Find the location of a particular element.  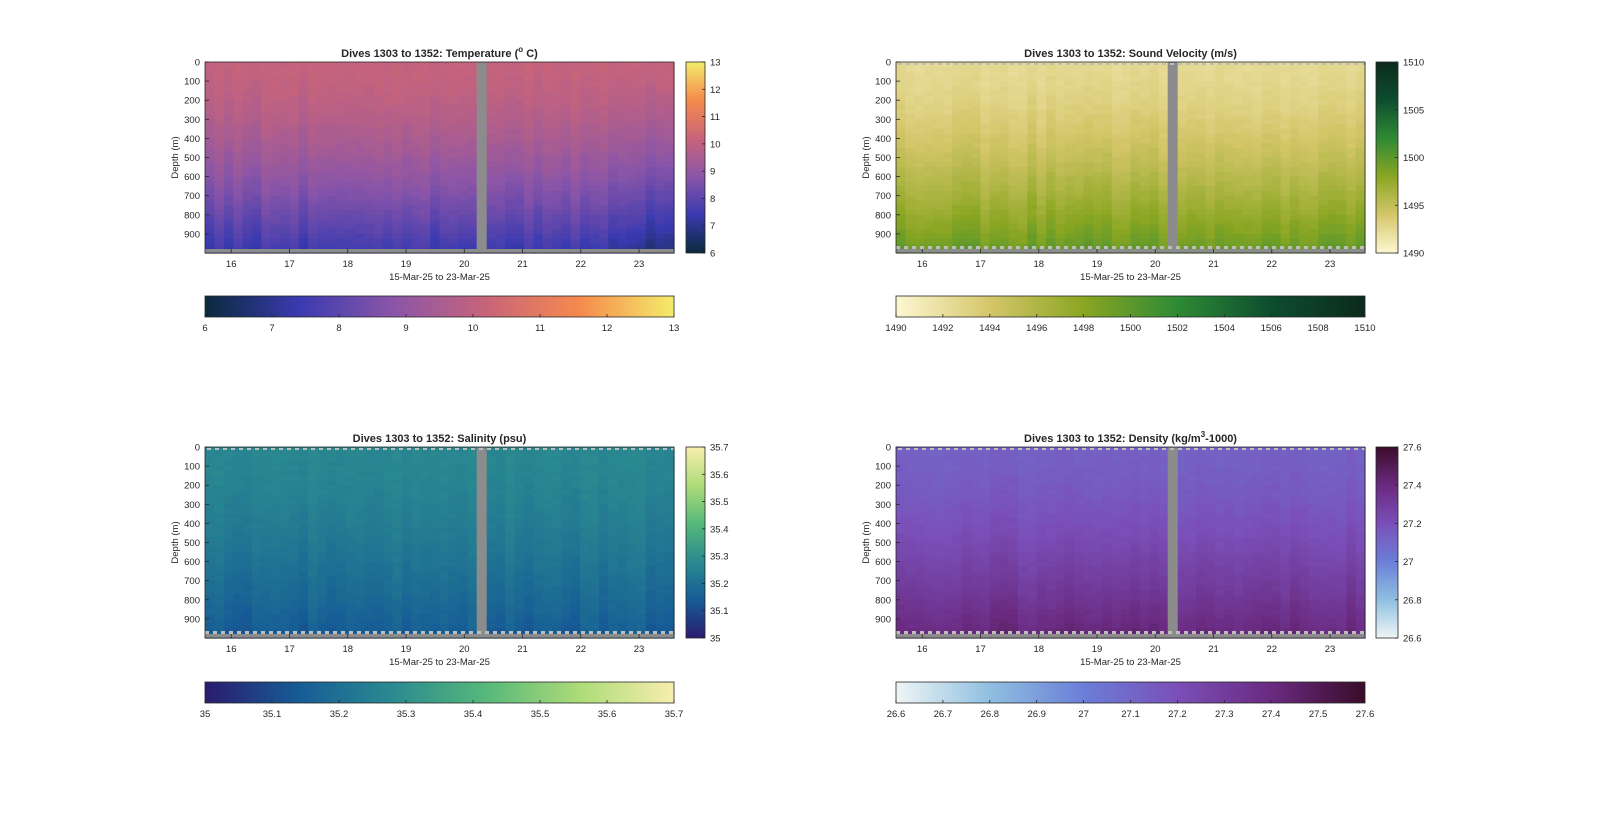

bottom-strip is located at coordinates (1130, 636).